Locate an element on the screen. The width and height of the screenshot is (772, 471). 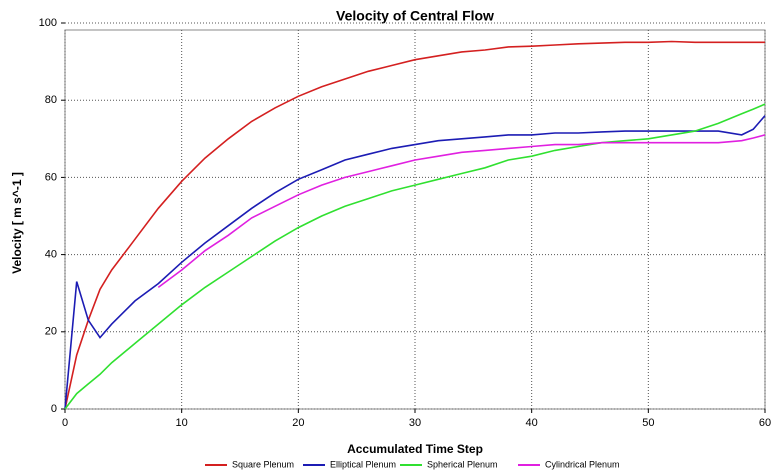
y-tick-label: 20 is located at coordinates (51, 332).